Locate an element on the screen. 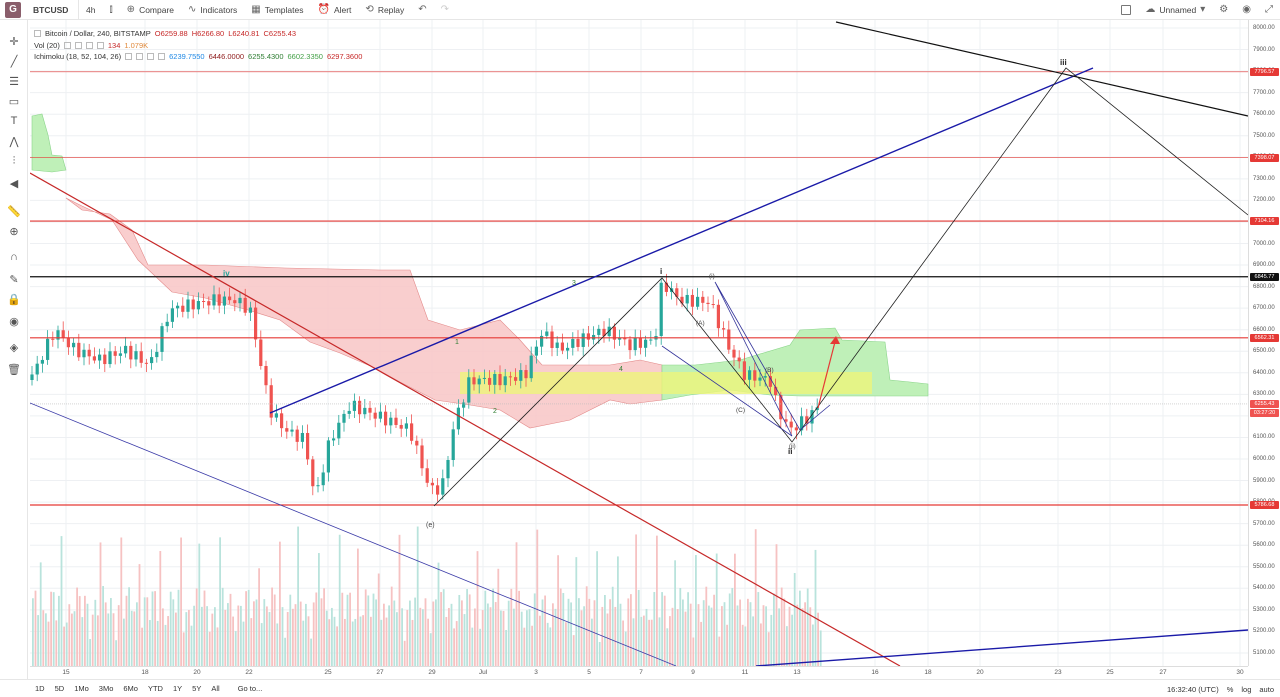 The image size is (1280, 697). ichimoku-base: 6446.0000 is located at coordinates (226, 56).